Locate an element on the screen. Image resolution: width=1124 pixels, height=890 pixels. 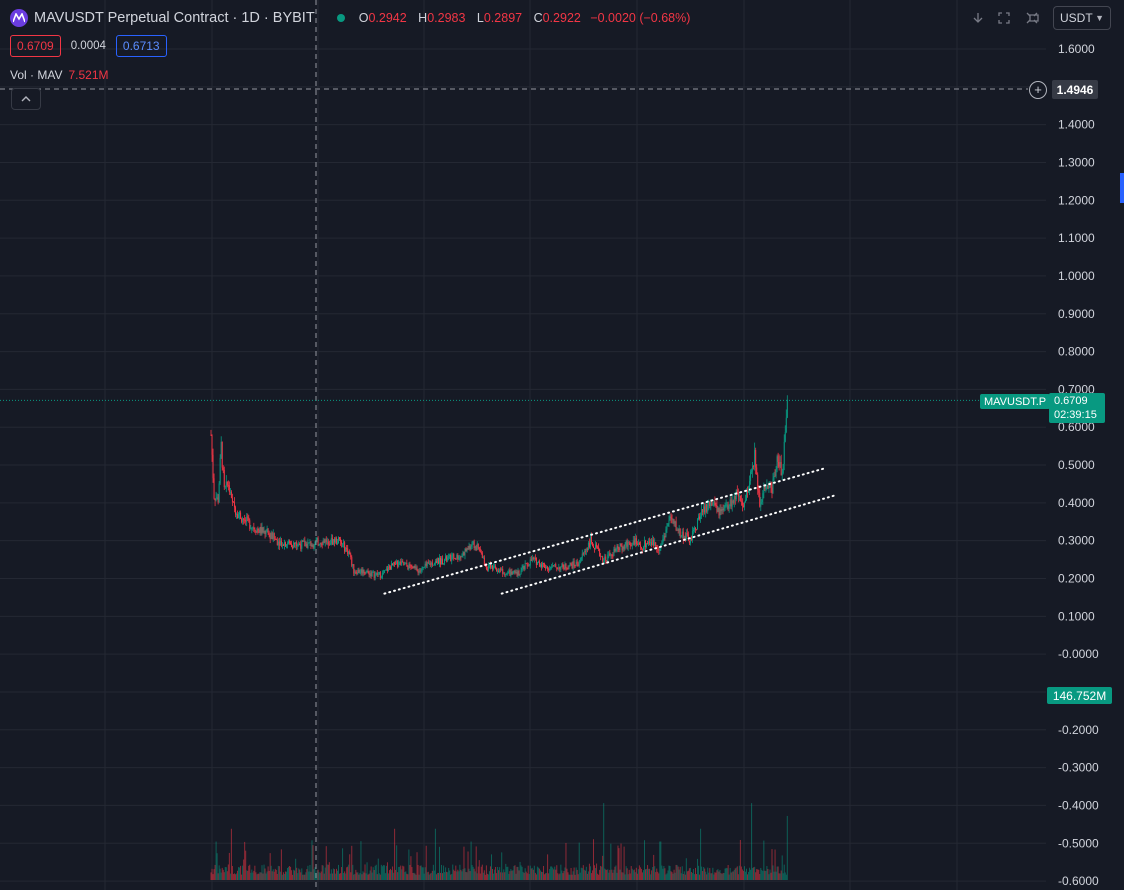
collapse-legend-button is located at coordinates (26, 99).